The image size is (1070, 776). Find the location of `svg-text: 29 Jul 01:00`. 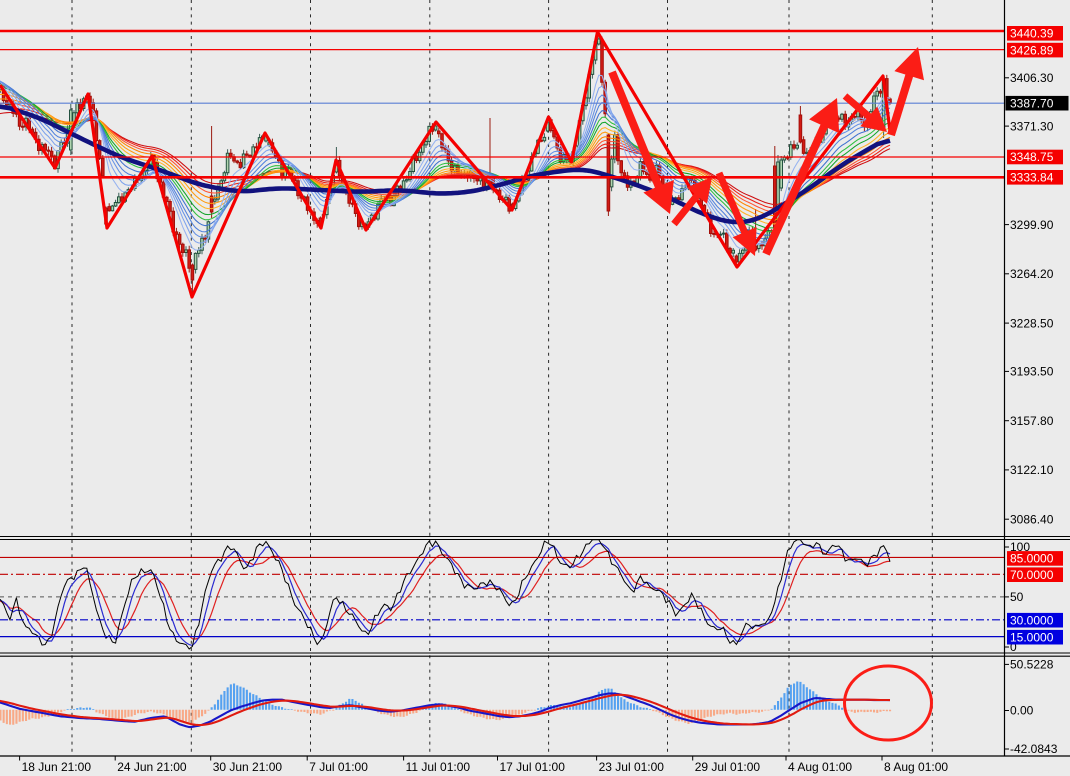

svg-text: 29 Jul 01:00 is located at coordinates (728, 767).